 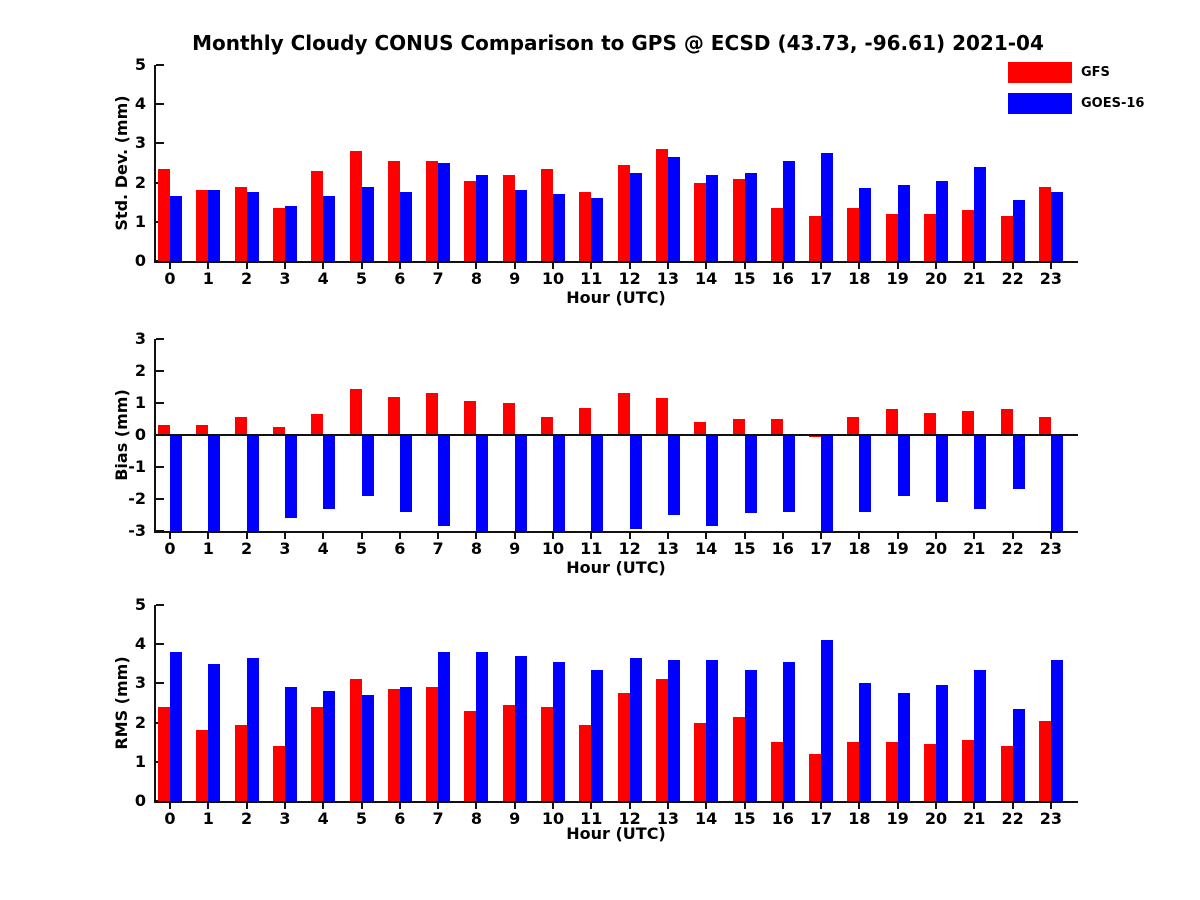 I want to click on x-tick-label: 22, so click(x=1012, y=818).